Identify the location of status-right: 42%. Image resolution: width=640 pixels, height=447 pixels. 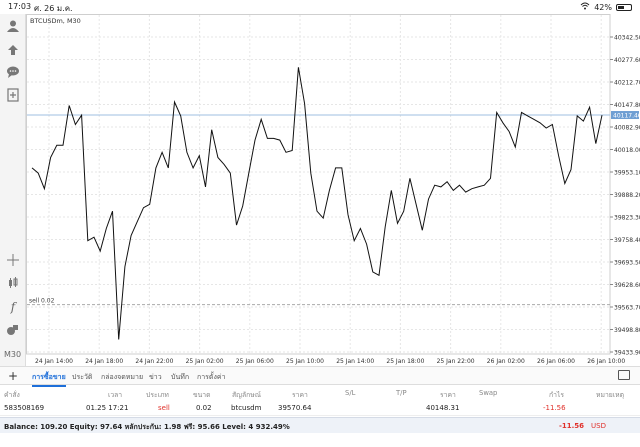
(606, 7).